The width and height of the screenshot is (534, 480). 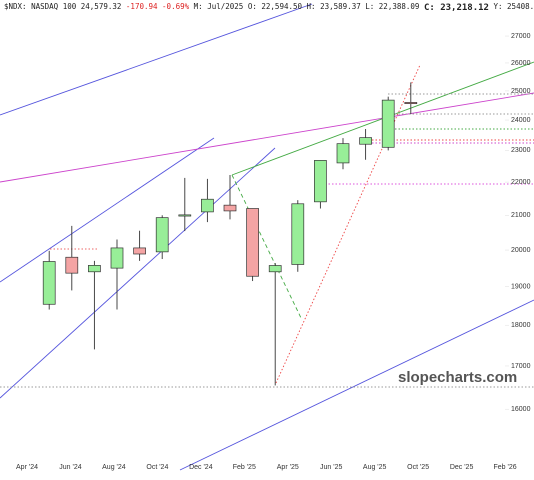 What do you see at coordinates (521, 250) in the screenshot?
I see `y-tick-label: 20000` at bounding box center [521, 250].